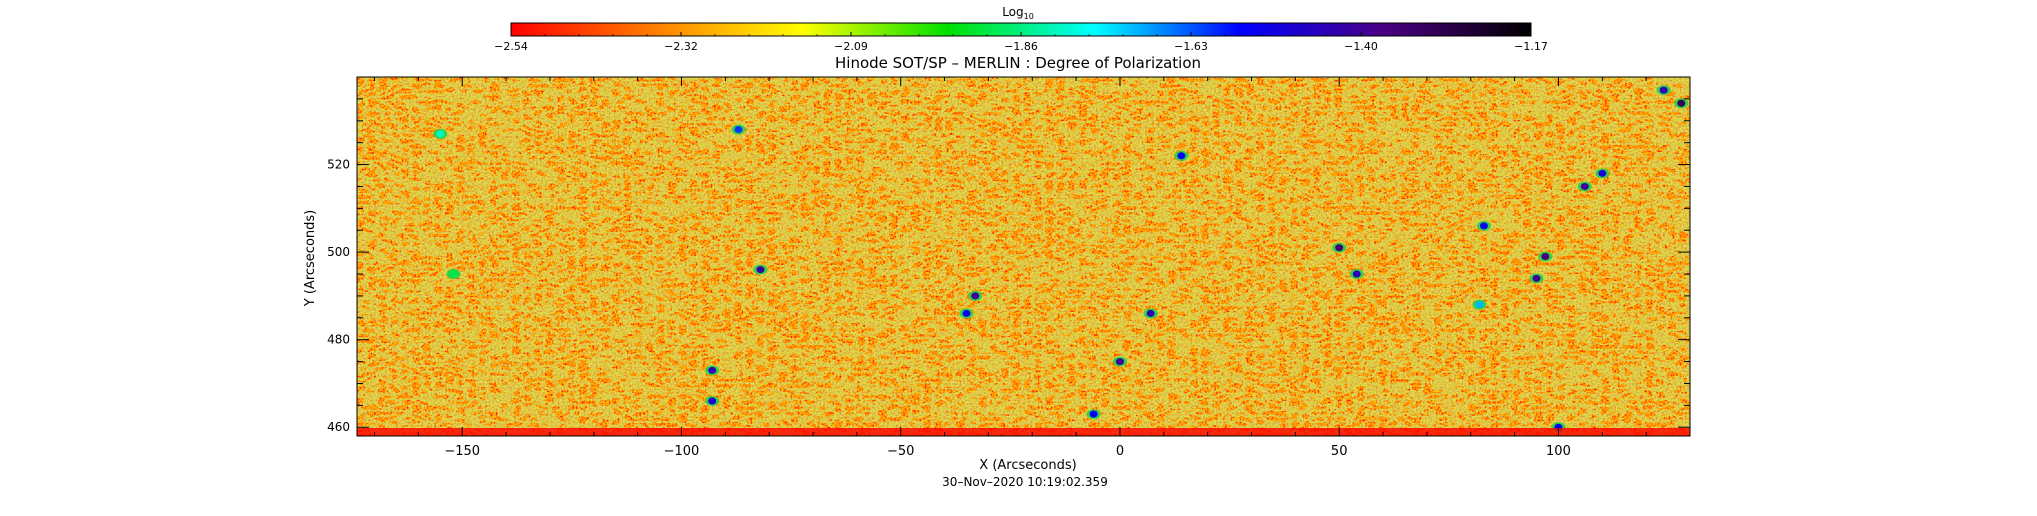  What do you see at coordinates (1191, 46) in the screenshot?
I see `colorbar-tick-label: −1.63` at bounding box center [1191, 46].